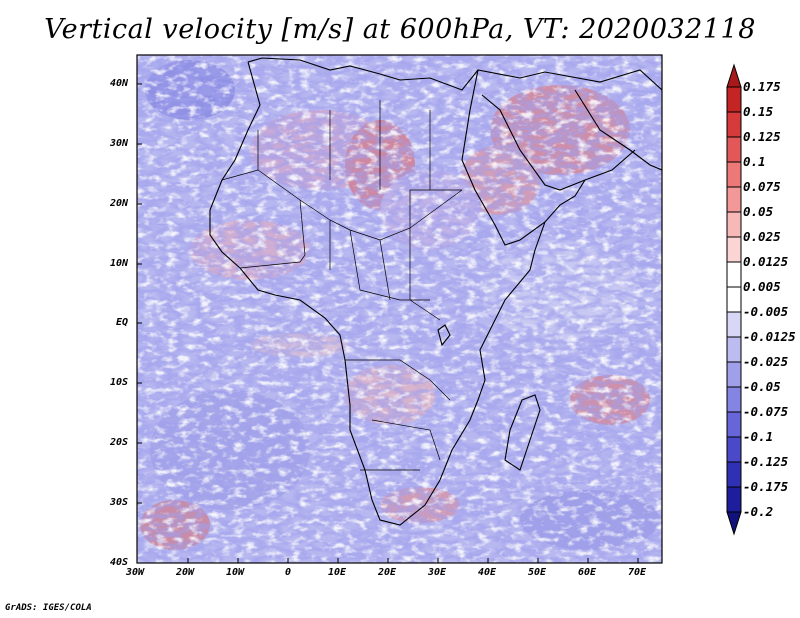 Image resolution: width=800 pixels, height=618 pixels. What do you see at coordinates (754, 161) in the screenshot?
I see `colorbar-label: 0.1` at bounding box center [754, 161].